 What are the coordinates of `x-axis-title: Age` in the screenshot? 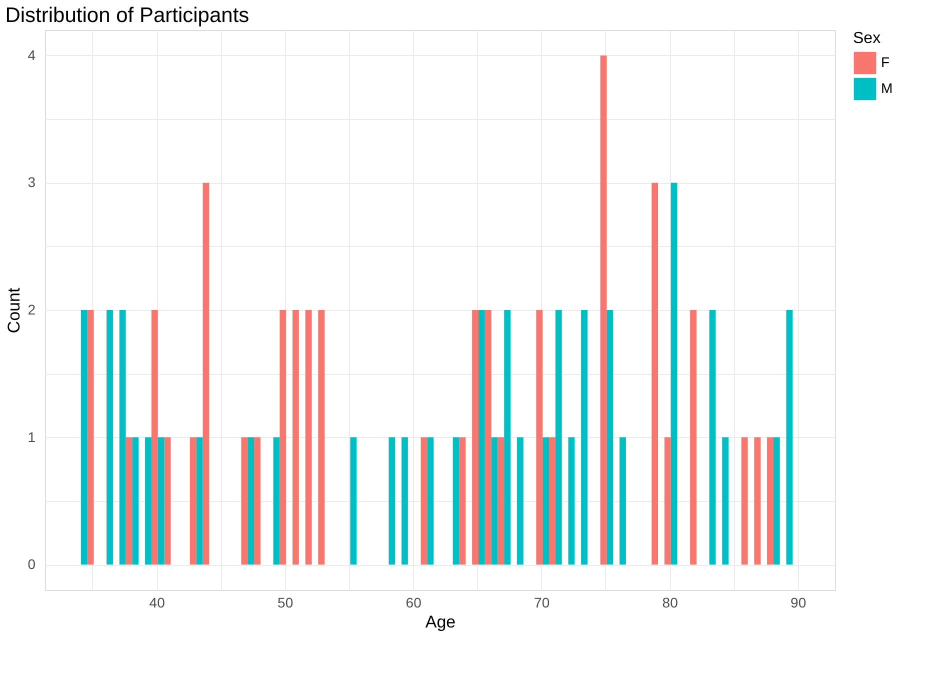 It's located at (440, 622).